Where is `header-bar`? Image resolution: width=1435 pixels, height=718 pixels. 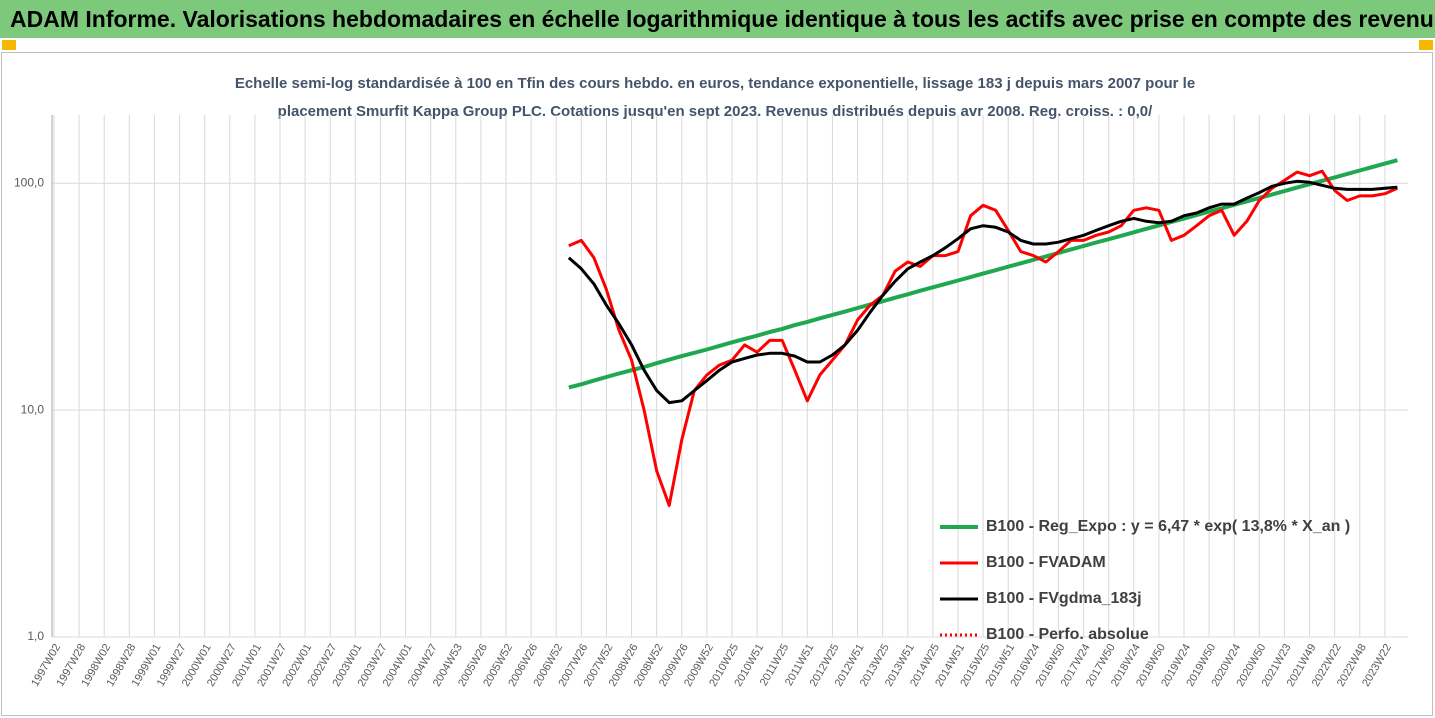 header-bar is located at coordinates (717, 19).